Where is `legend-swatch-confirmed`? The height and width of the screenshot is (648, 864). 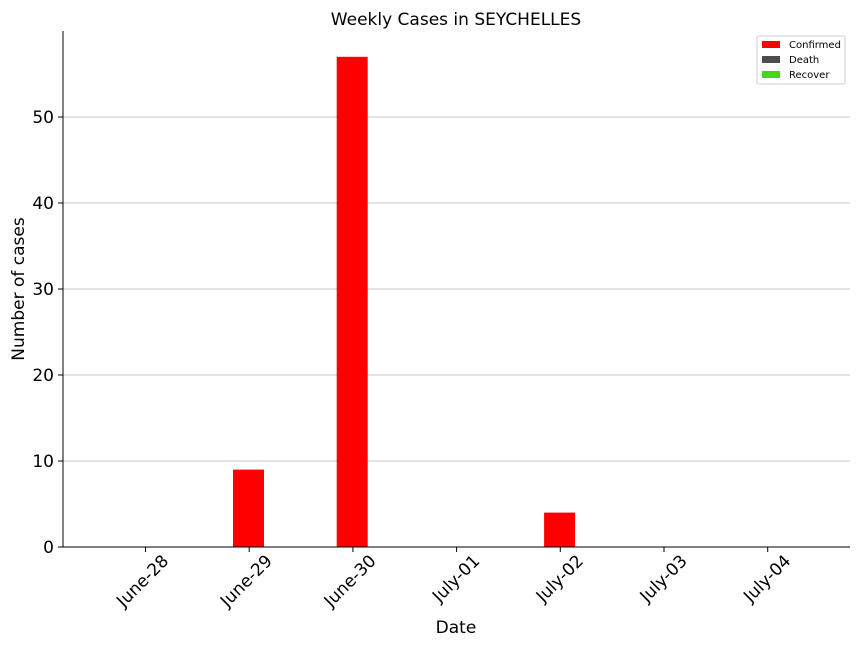 legend-swatch-confirmed is located at coordinates (771, 44).